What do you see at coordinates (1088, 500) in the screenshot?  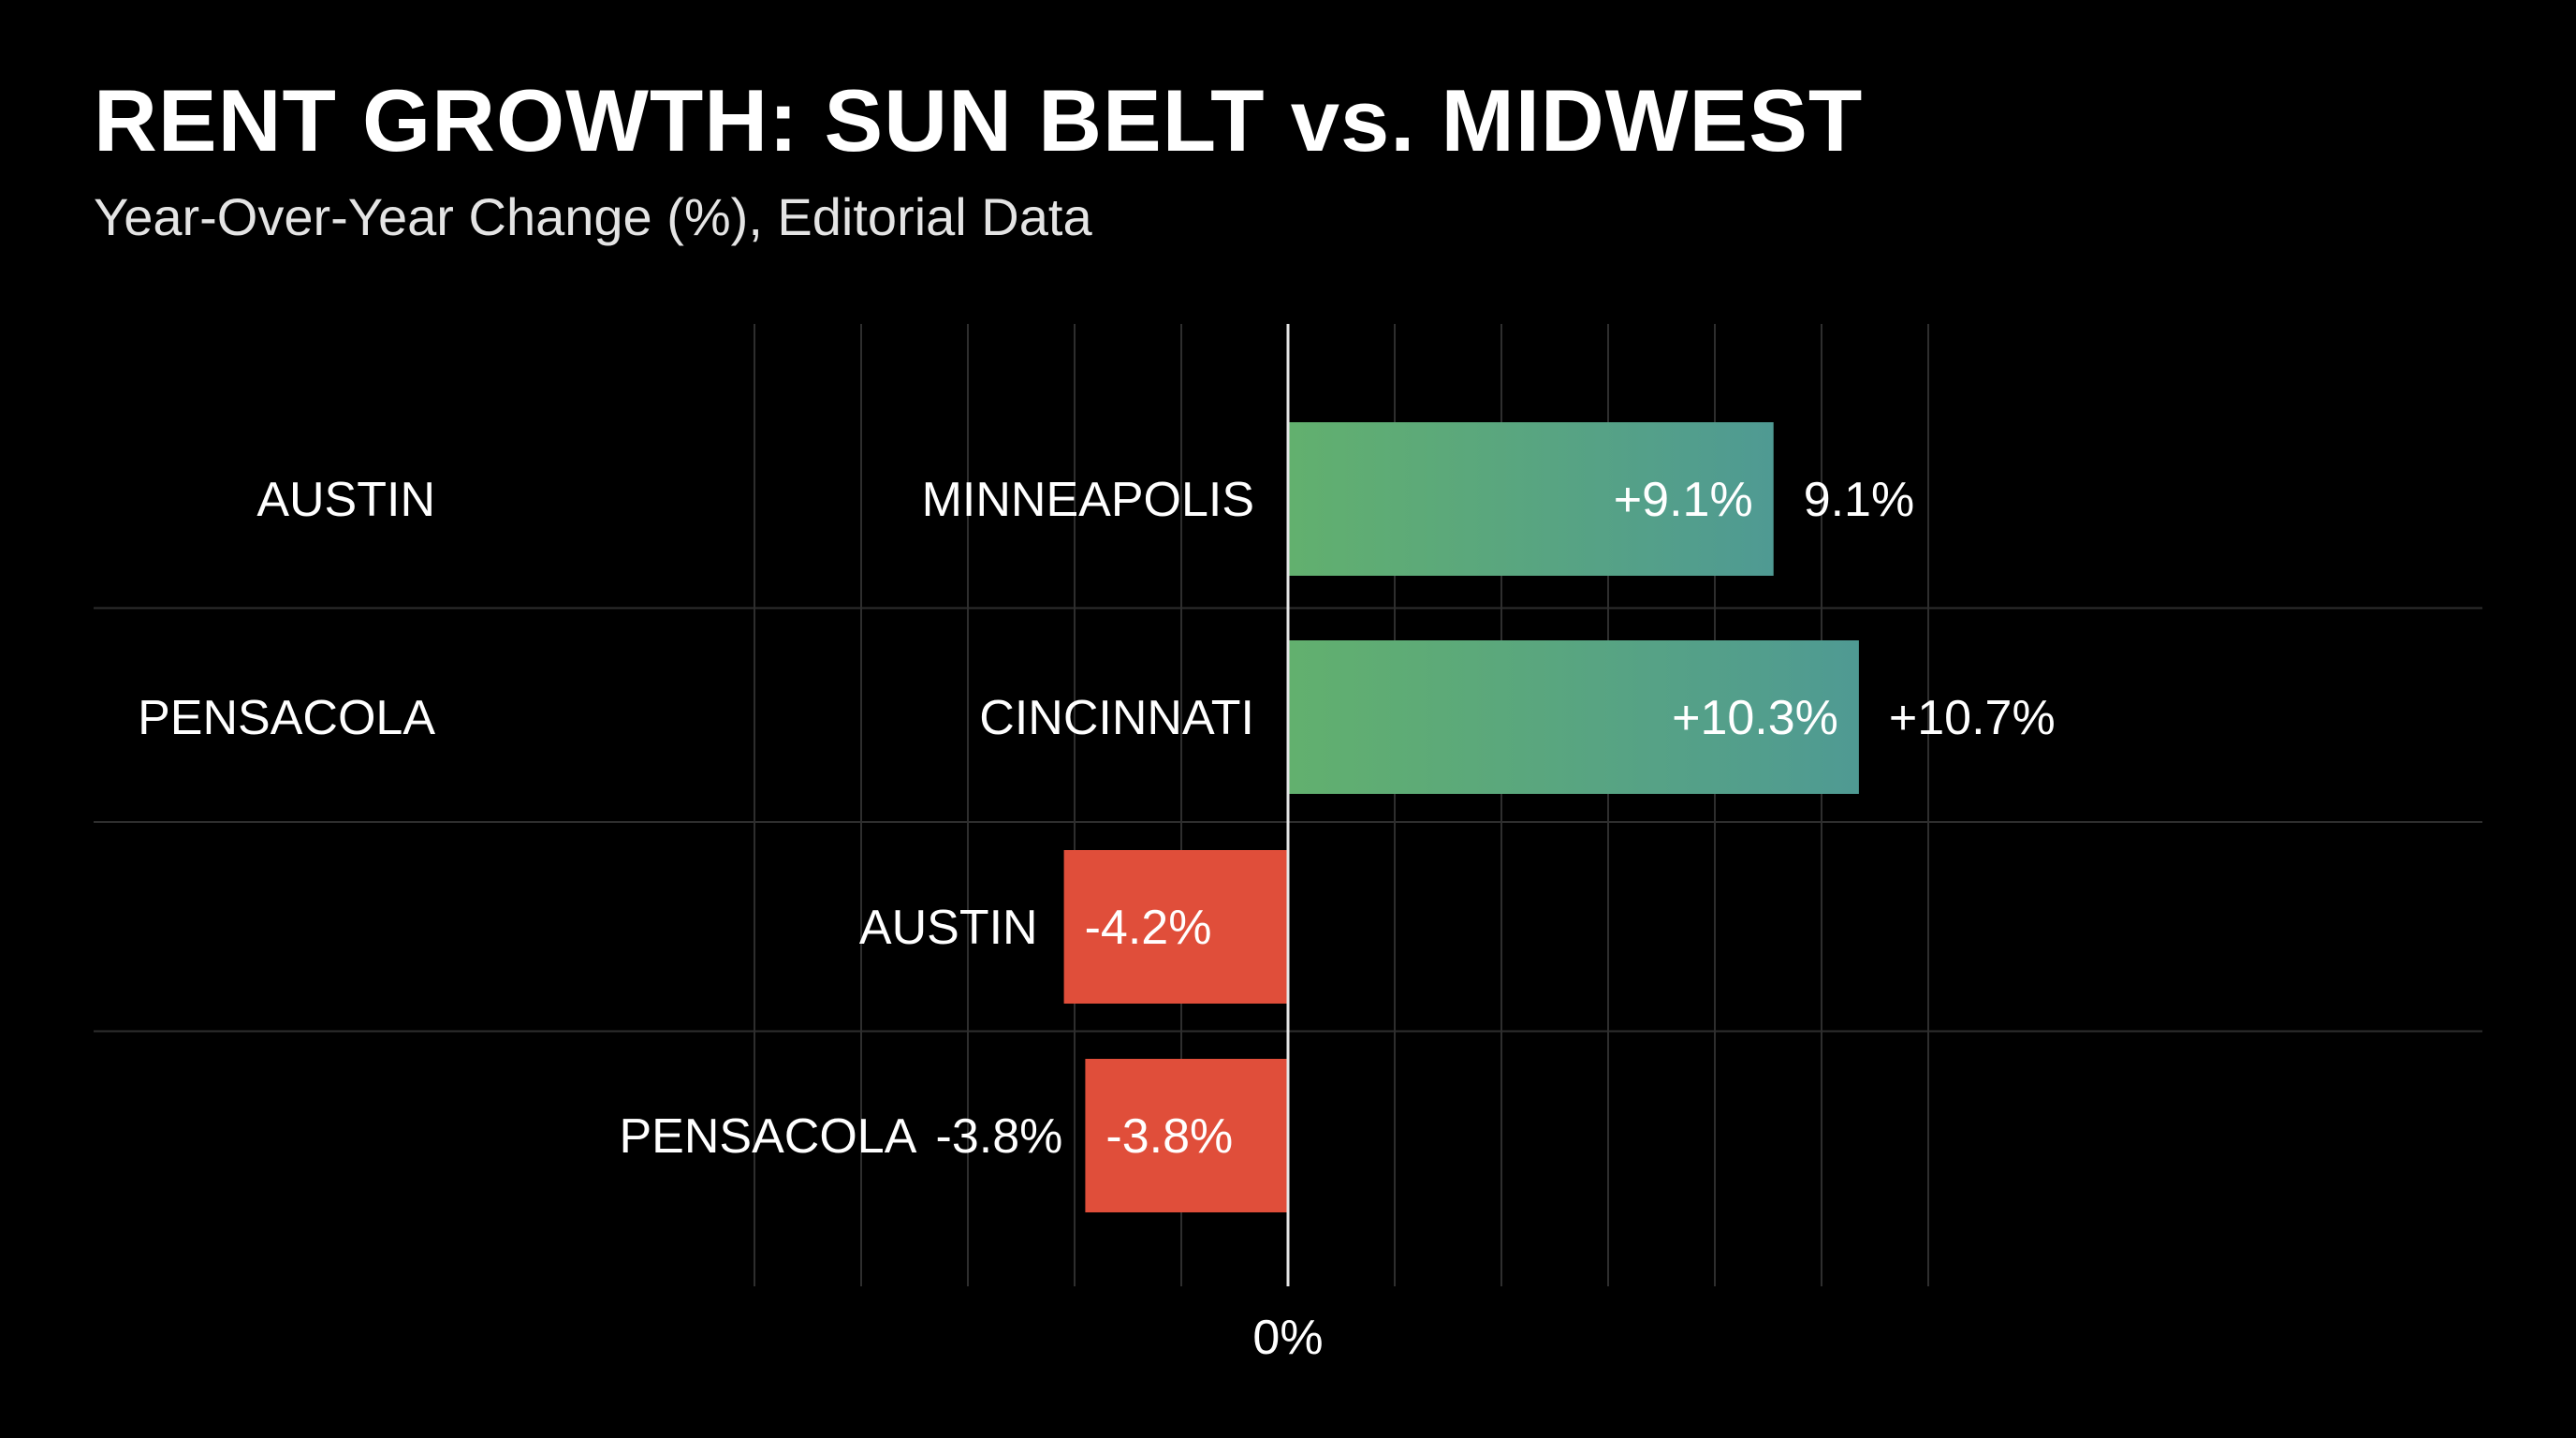 I see `category-label: MINNEAPOLIS` at bounding box center [1088, 500].